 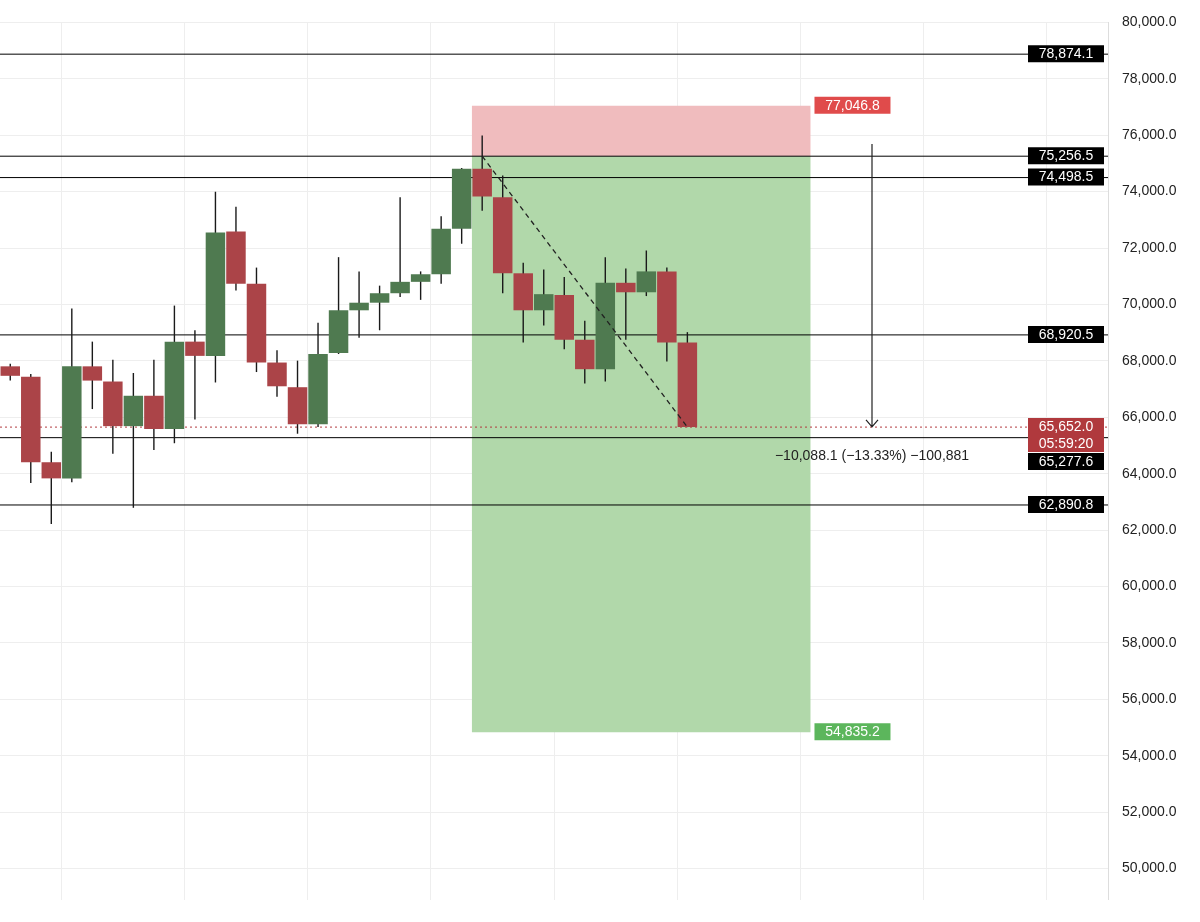 What do you see at coordinates (1149, 416) in the screenshot?
I see `y-tick-label: 66,000.0` at bounding box center [1149, 416].